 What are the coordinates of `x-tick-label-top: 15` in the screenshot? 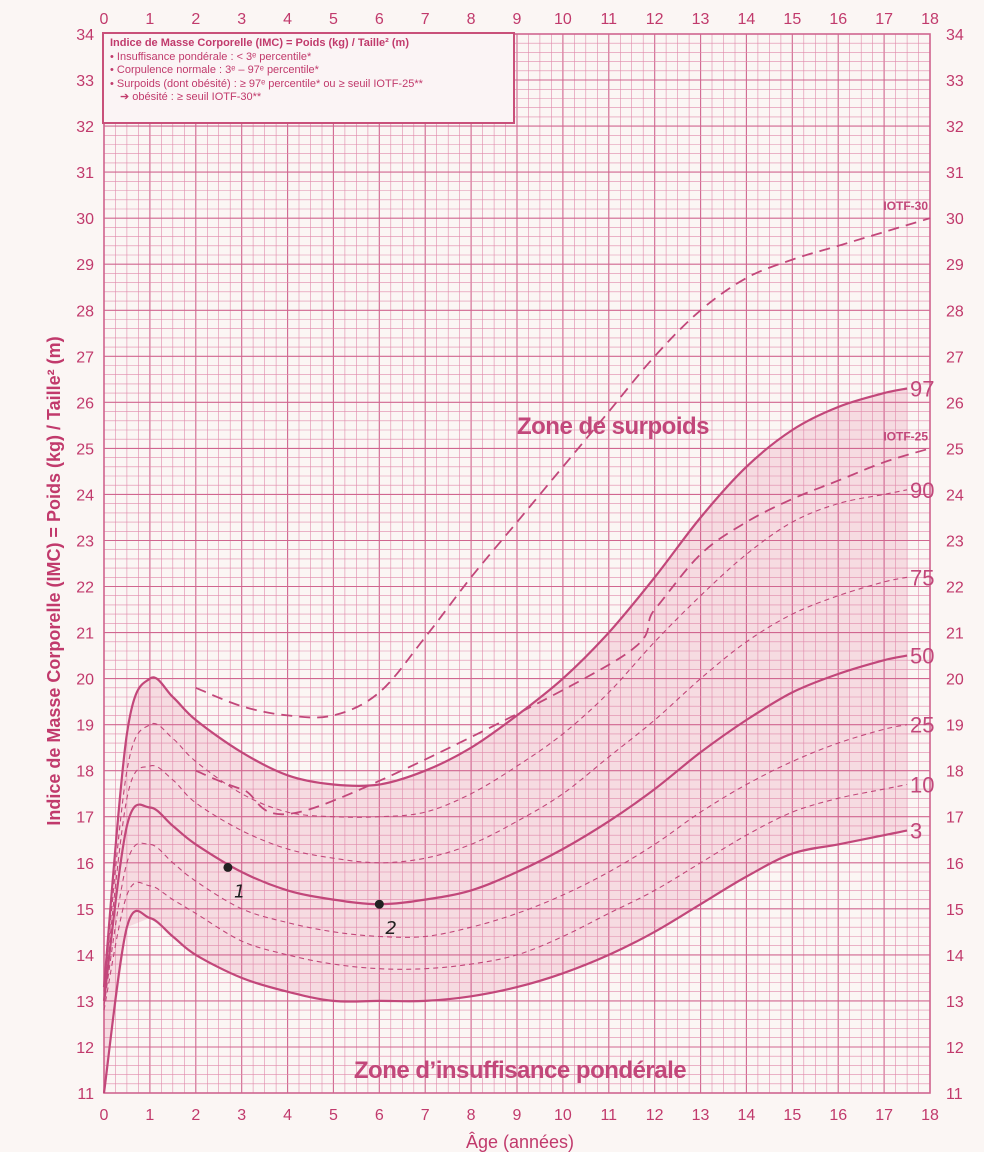 It's located at (792, 19).